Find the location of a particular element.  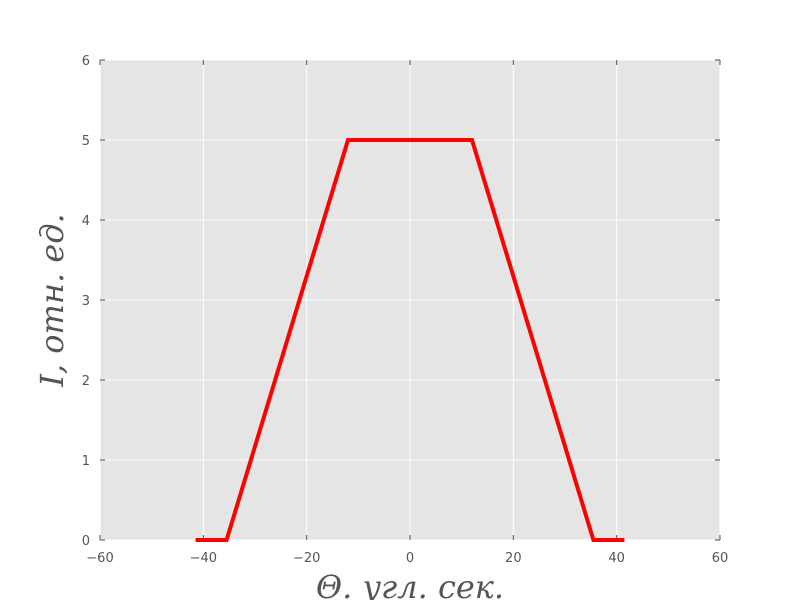

y-tick-label: 5 is located at coordinates (86, 141).